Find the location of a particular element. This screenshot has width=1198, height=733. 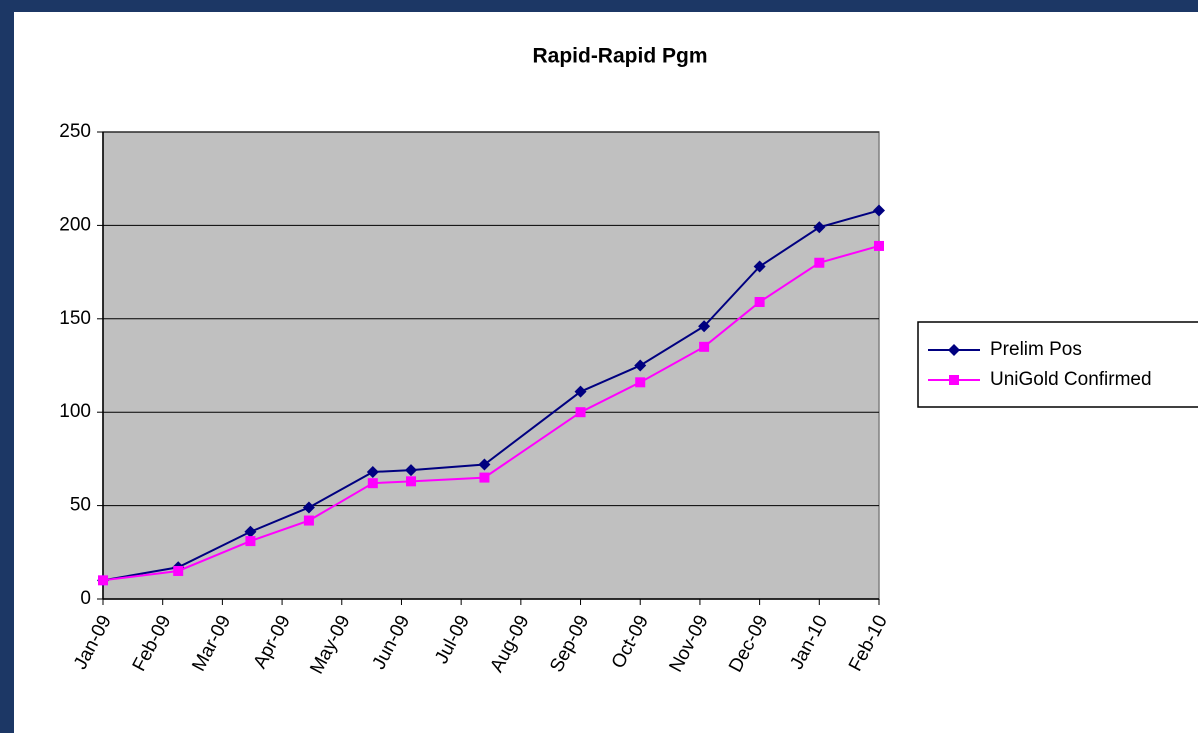

y-tick-label: 250 is located at coordinates (75, 131).